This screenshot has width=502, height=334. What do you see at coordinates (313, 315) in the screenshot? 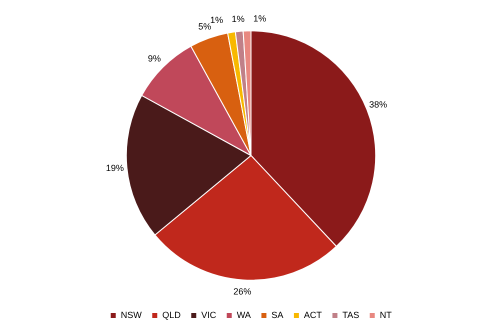
I see `legend-label: ACT` at bounding box center [313, 315].